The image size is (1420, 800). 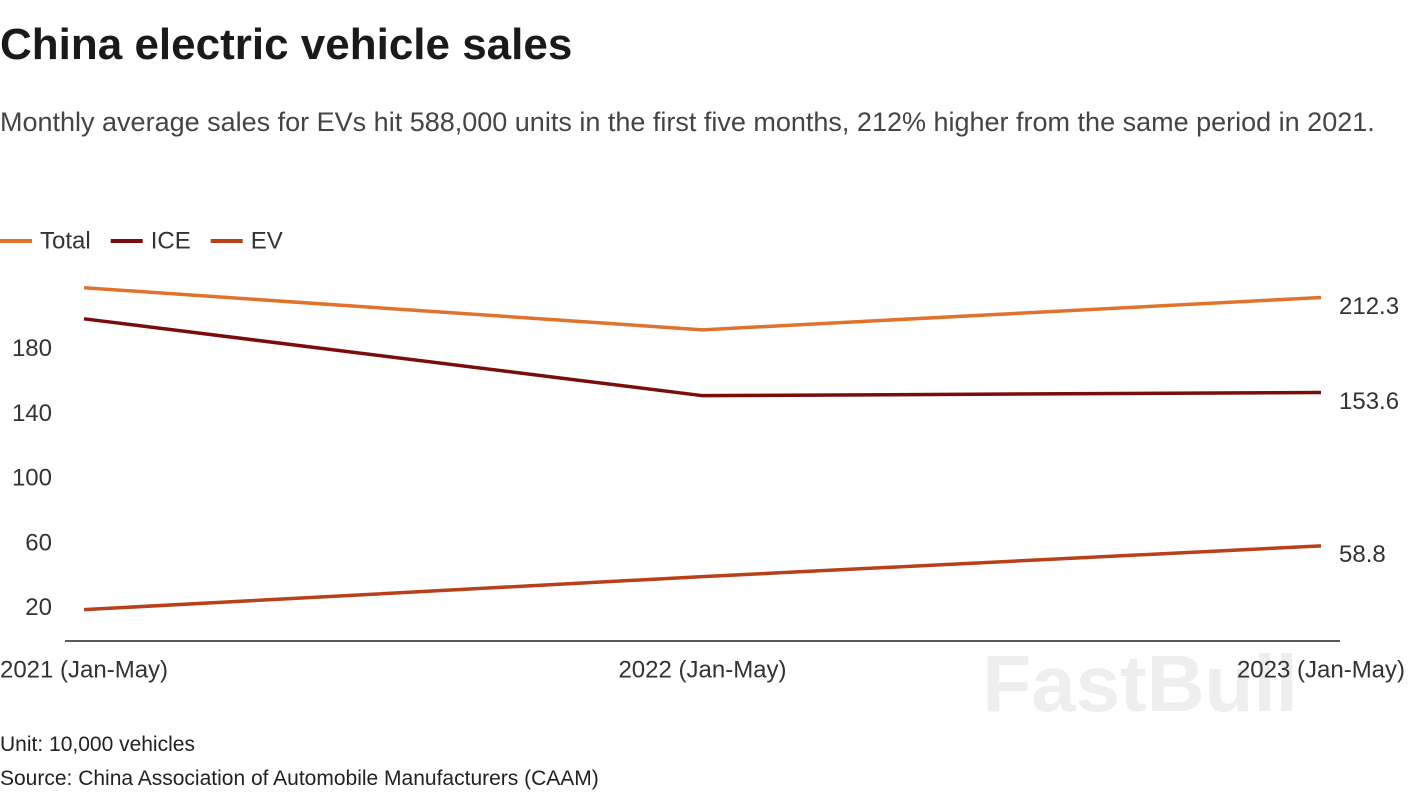 I want to click on y-tick-label: 100, so click(x=32, y=478).